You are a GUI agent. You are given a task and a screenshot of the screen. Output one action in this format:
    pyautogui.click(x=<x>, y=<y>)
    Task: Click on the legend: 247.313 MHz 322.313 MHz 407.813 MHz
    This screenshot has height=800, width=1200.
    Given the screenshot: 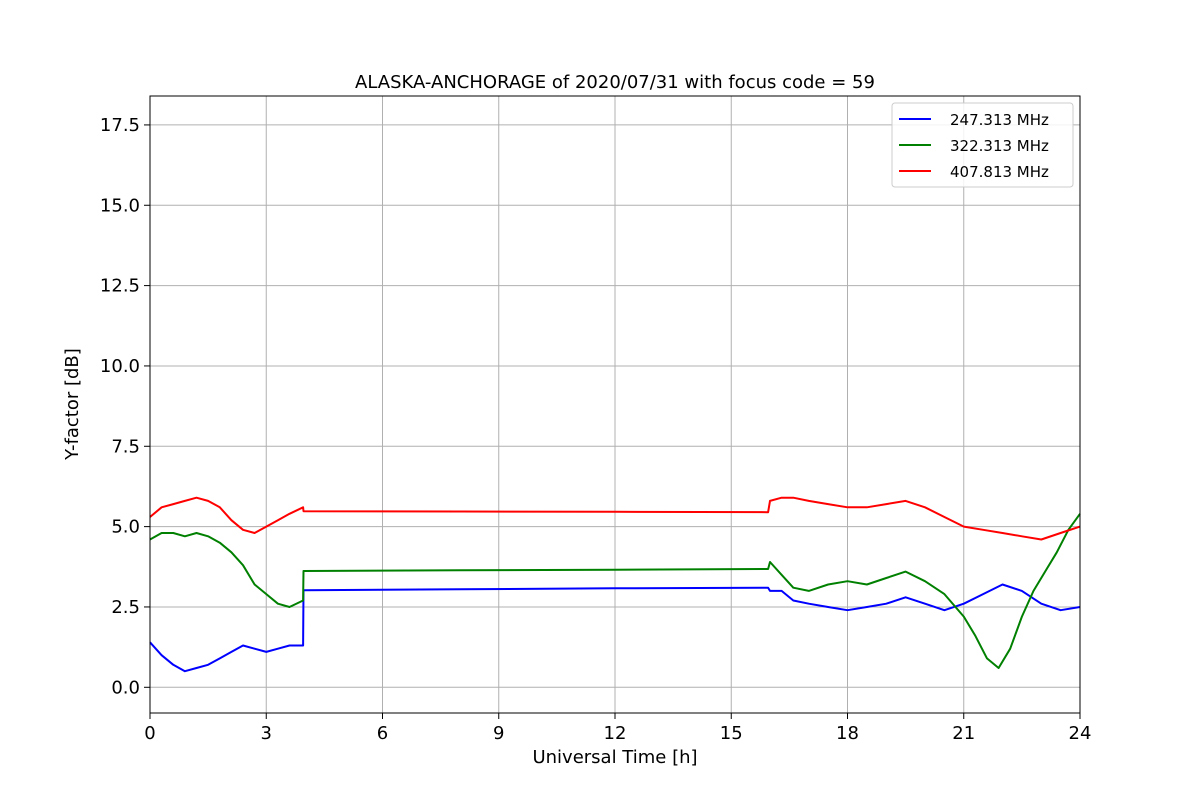 What is the action you would take?
    pyautogui.click(x=982, y=145)
    